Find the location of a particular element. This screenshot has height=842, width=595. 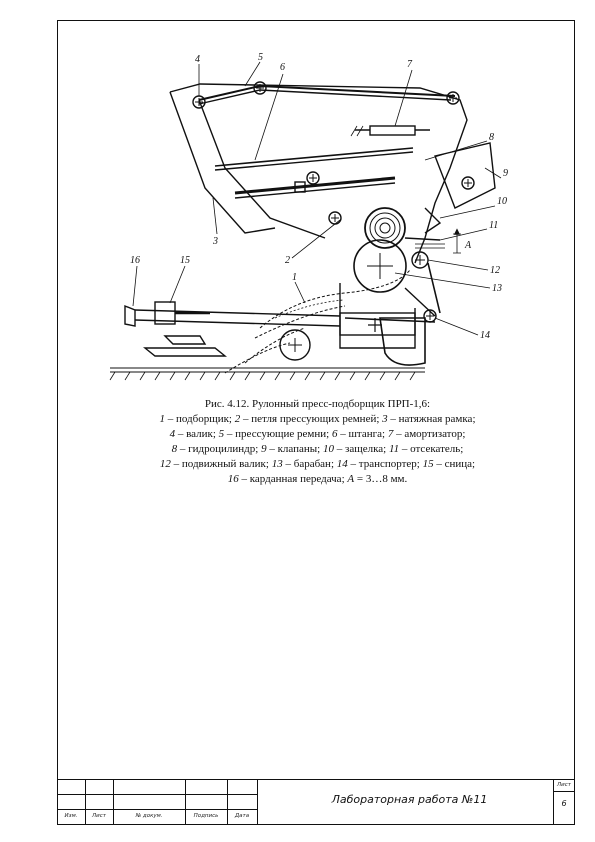

document-title: Лабораторная работа №11 is located at coordinates (409, 799).